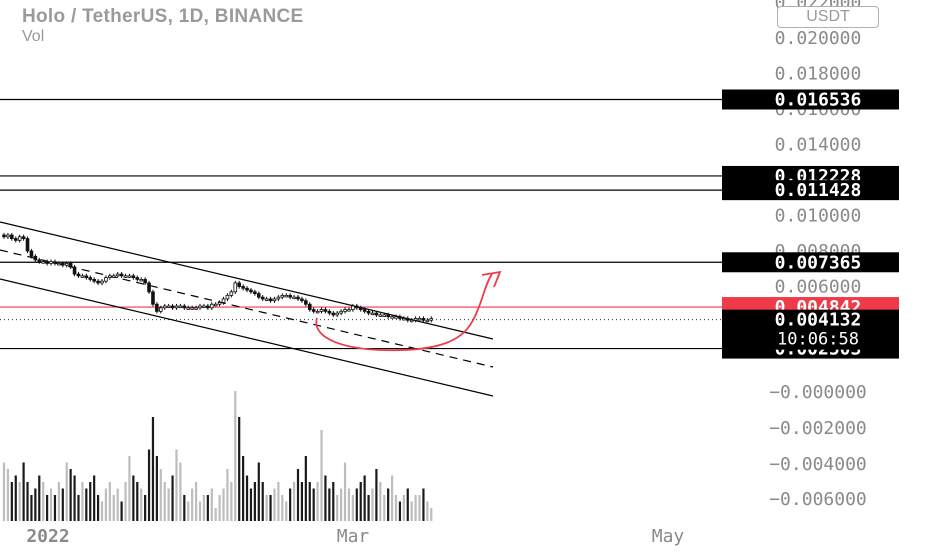 This screenshot has height=555, width=932. Describe the element at coordinates (818, 145) in the screenshot. I see `price-tick-label: 0.014000` at that location.